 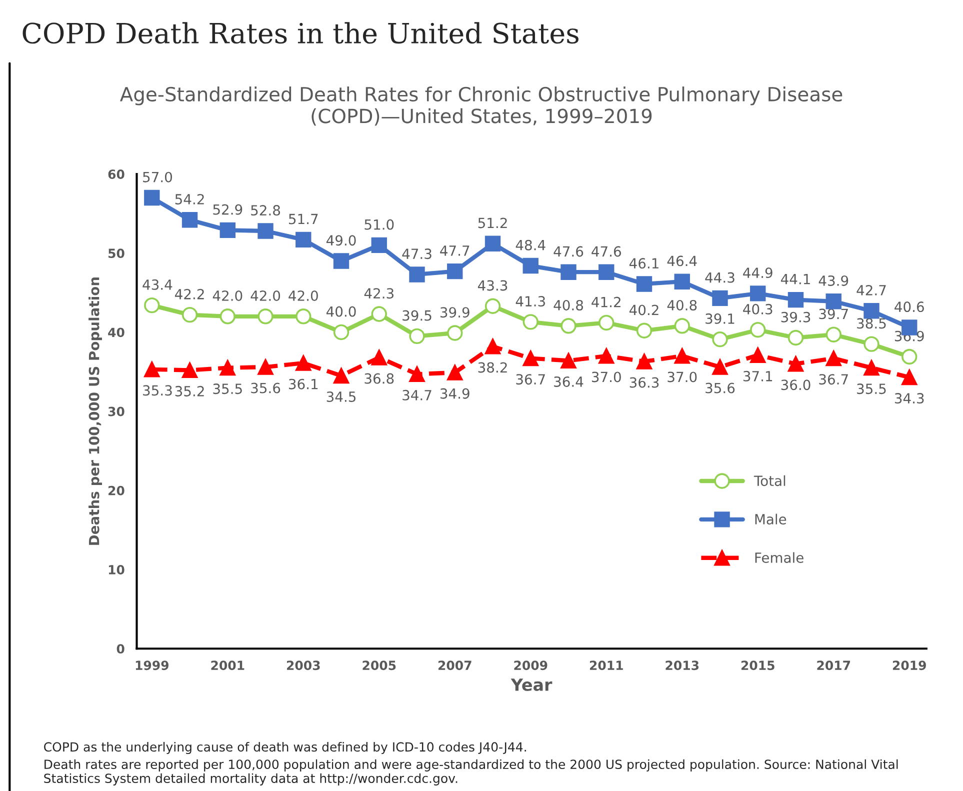 I want to click on data-label: 35.5, so click(x=871, y=389).